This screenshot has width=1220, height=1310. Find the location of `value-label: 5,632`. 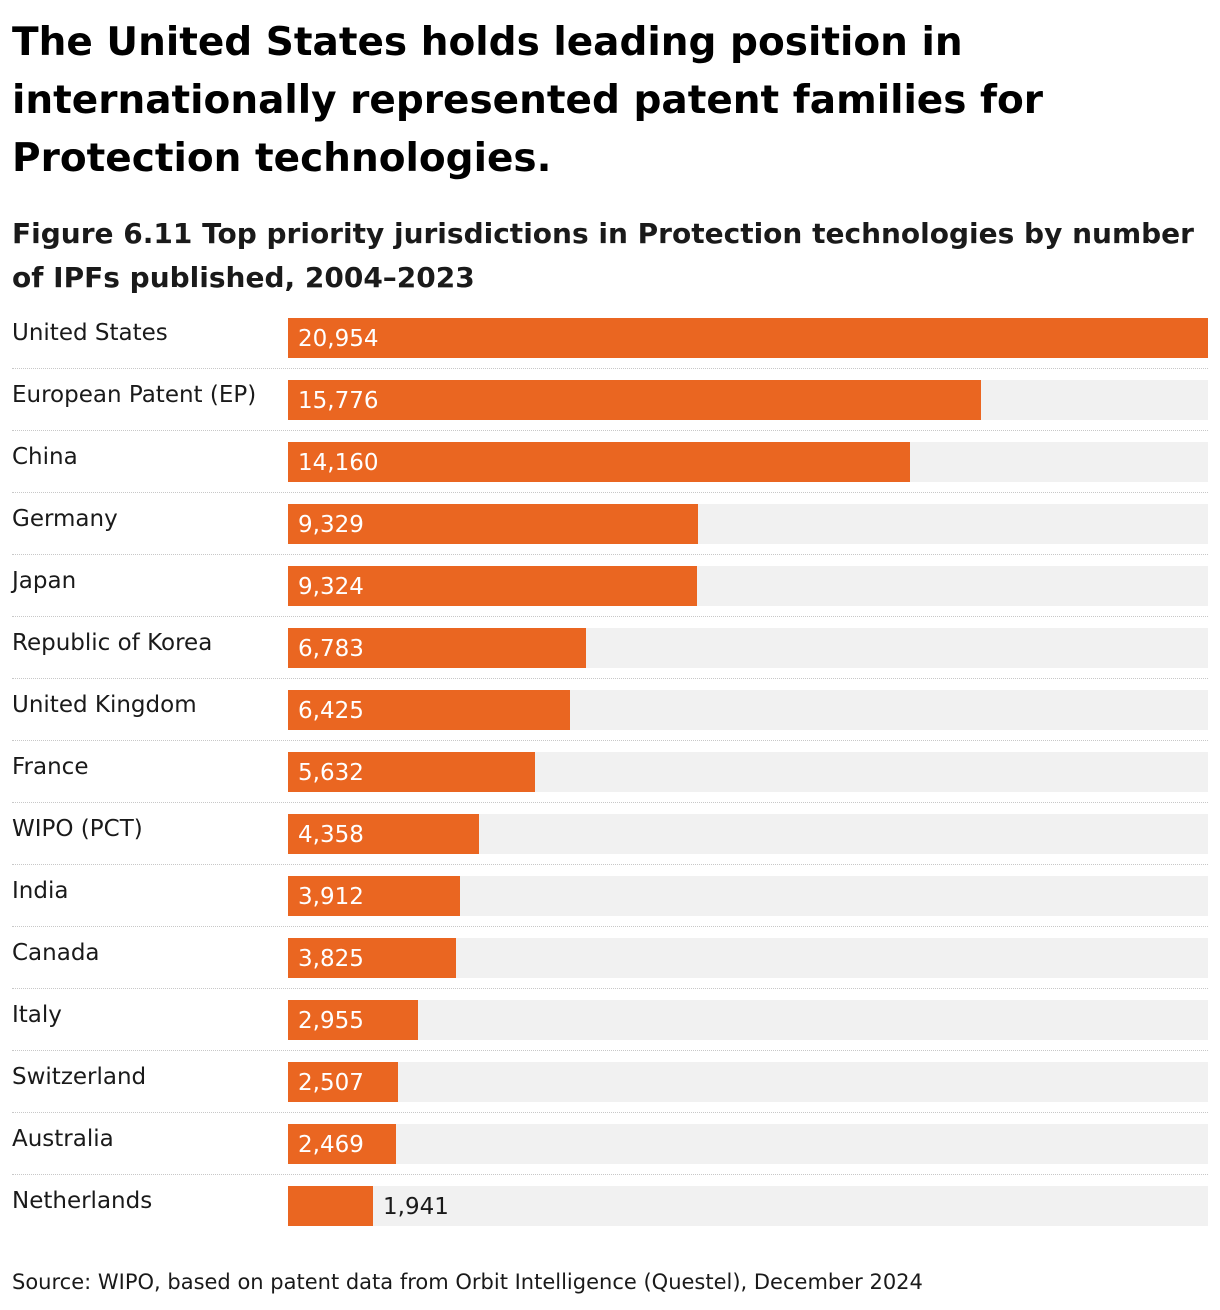

value-label: 5,632 is located at coordinates (331, 773).